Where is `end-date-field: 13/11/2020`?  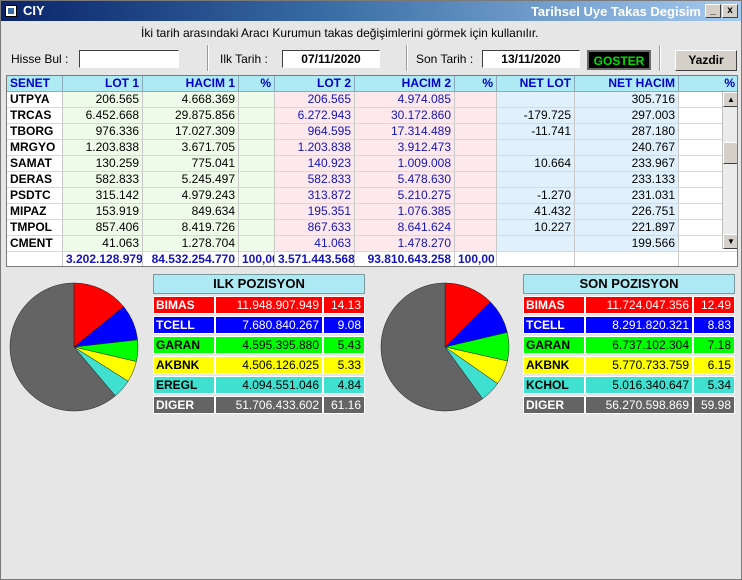
end-date-field: 13/11/2020 is located at coordinates (531, 59).